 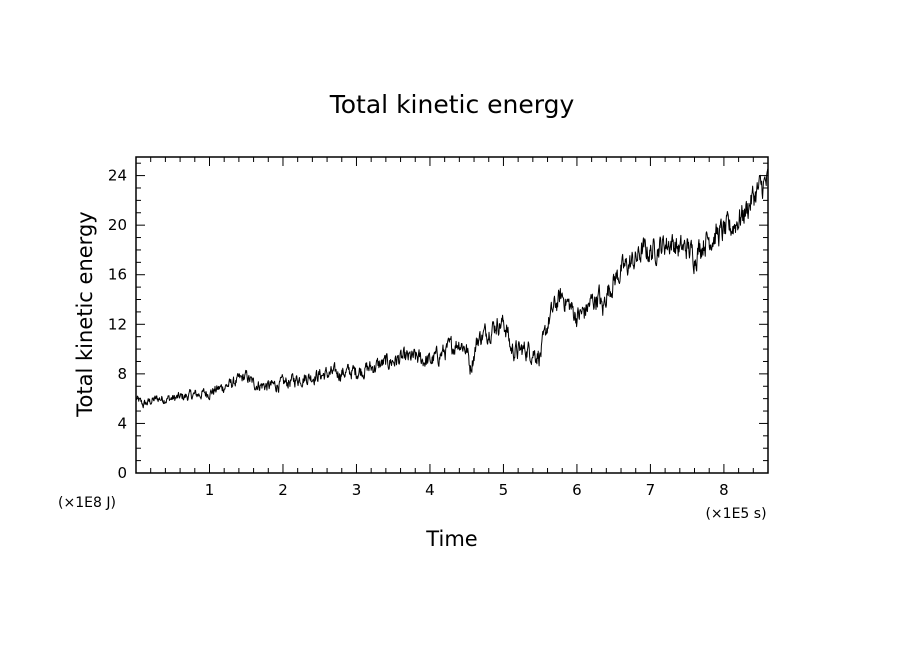 What do you see at coordinates (117, 324) in the screenshot?
I see `y-tick-label: 12` at bounding box center [117, 324].